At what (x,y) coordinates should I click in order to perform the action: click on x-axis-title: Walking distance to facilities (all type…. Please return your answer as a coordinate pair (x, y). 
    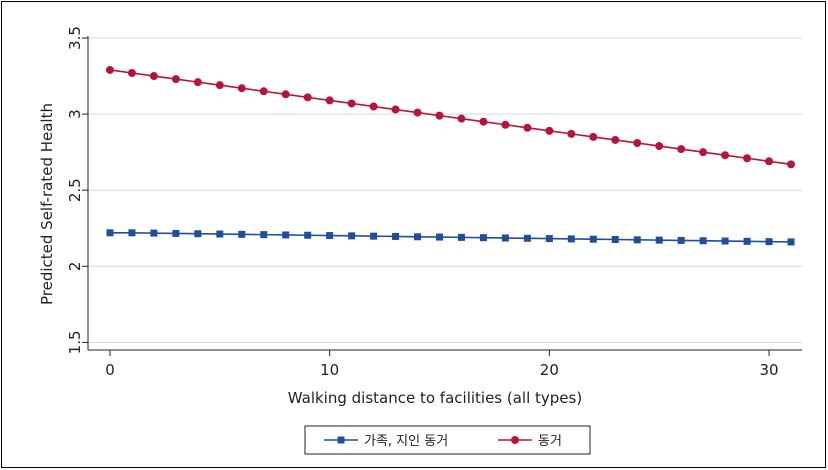
    Looking at the image, I should click on (435, 398).